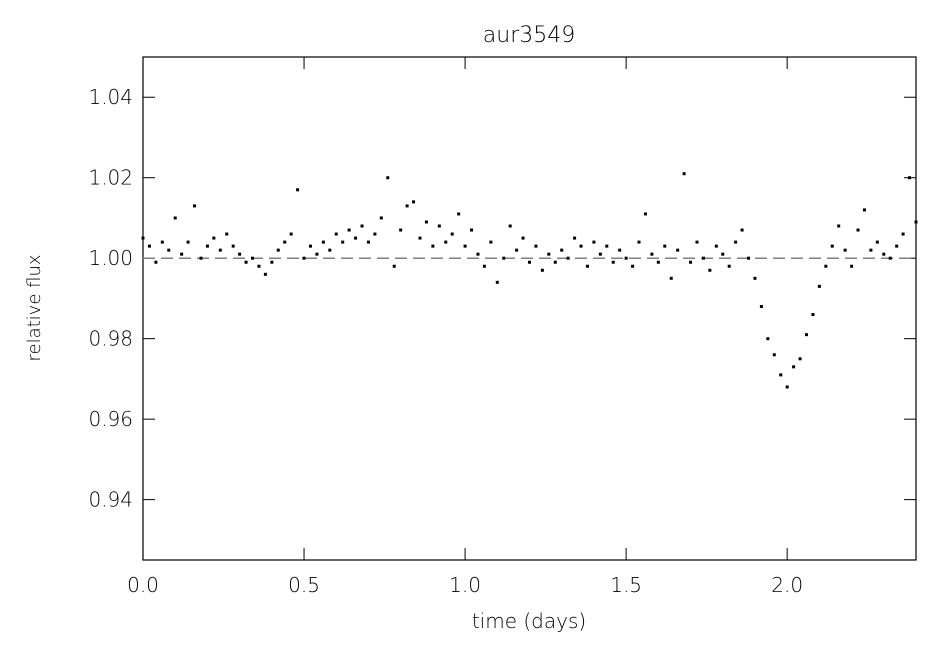  Describe the element at coordinates (529, 35) in the screenshot. I see `chart-title: aur3549` at that location.